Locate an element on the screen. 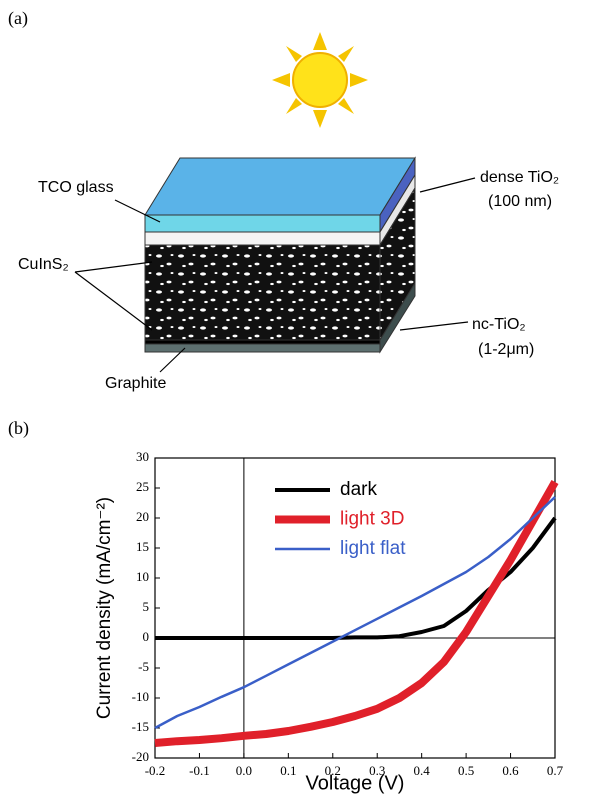  x-tick-label: 0.3 is located at coordinates (377, 770).